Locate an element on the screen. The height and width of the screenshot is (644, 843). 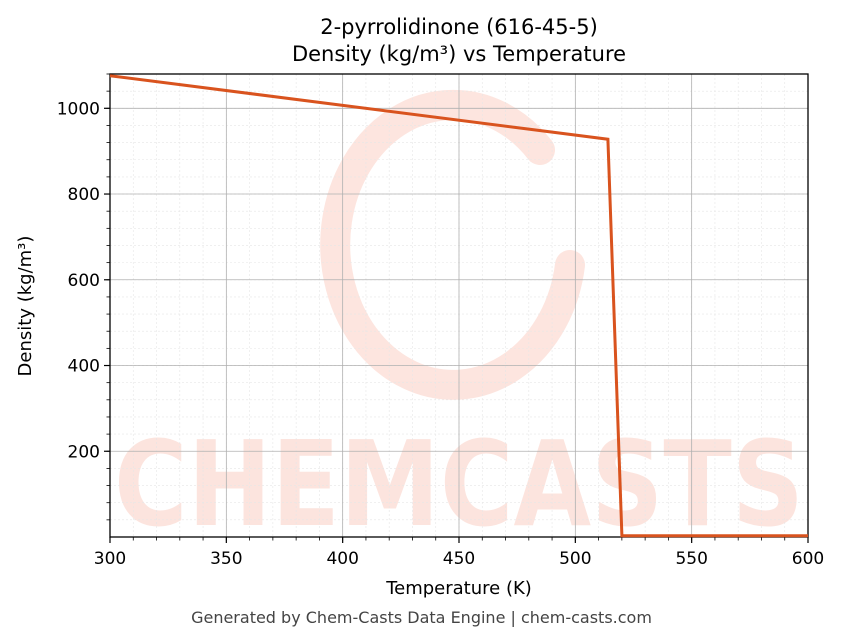
x-tick-label: 350 is located at coordinates (226, 559).